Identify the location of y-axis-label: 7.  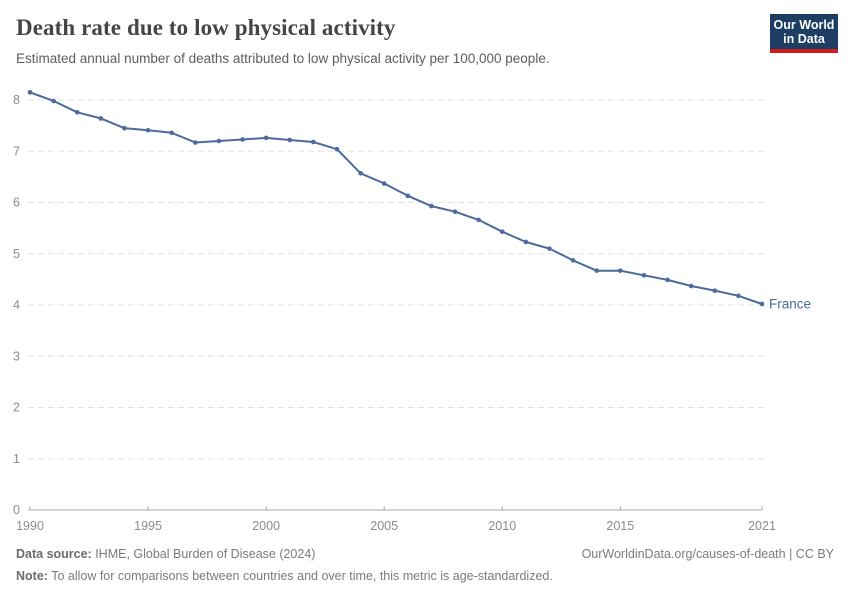
(16, 151).